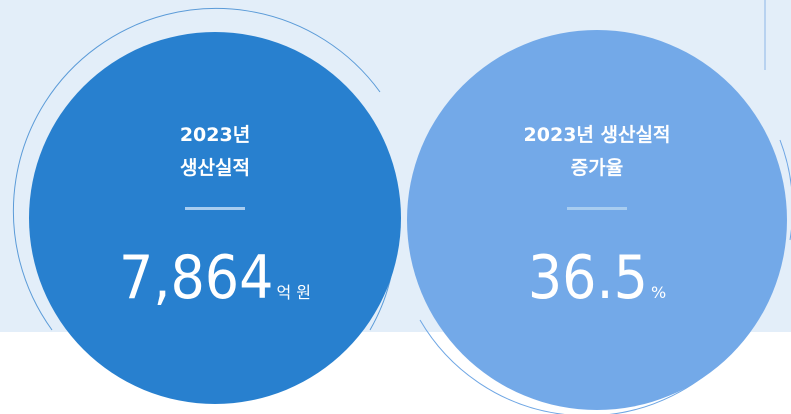 The height and width of the screenshot is (414, 791). I want to click on stat-unit: 억 원, so click(293, 292).